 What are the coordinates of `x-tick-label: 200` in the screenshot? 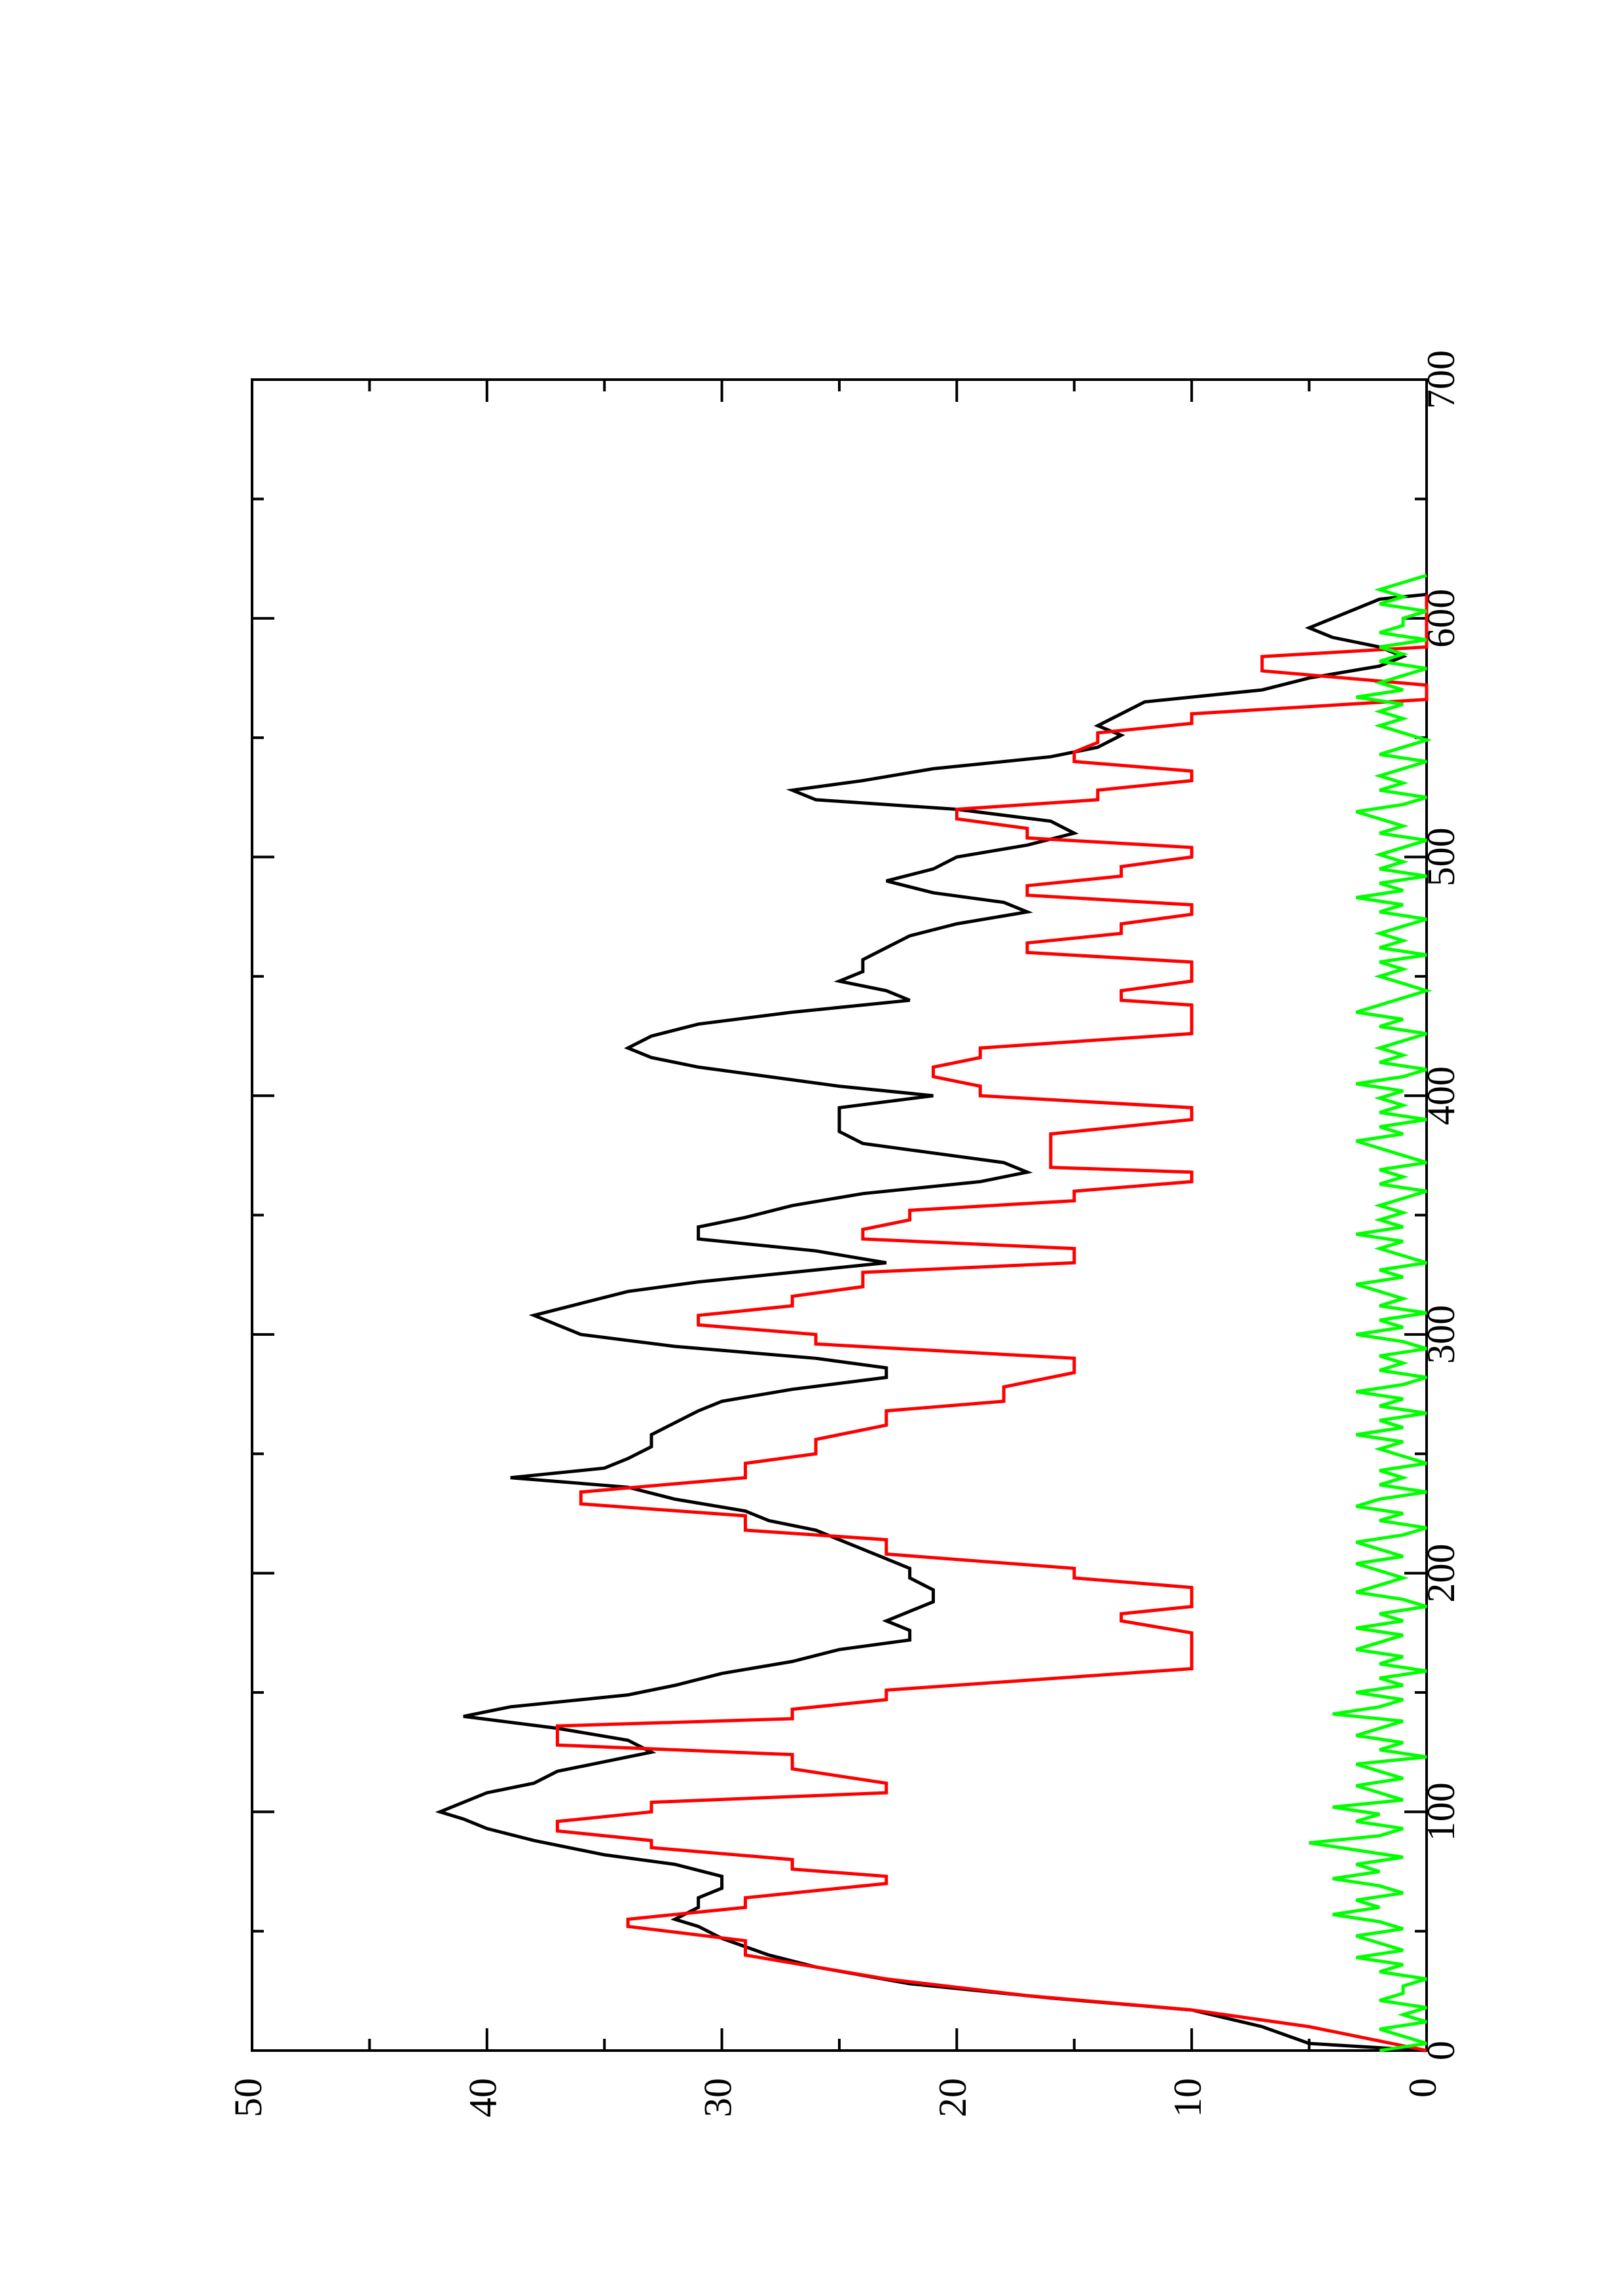 It's located at (1441, 1573).